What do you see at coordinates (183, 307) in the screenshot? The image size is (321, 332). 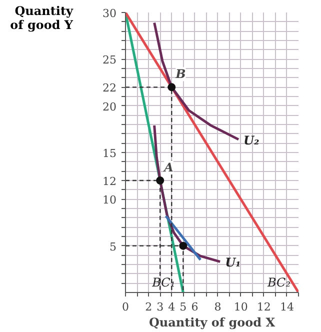 I see `x-tick-label: 5` at bounding box center [183, 307].